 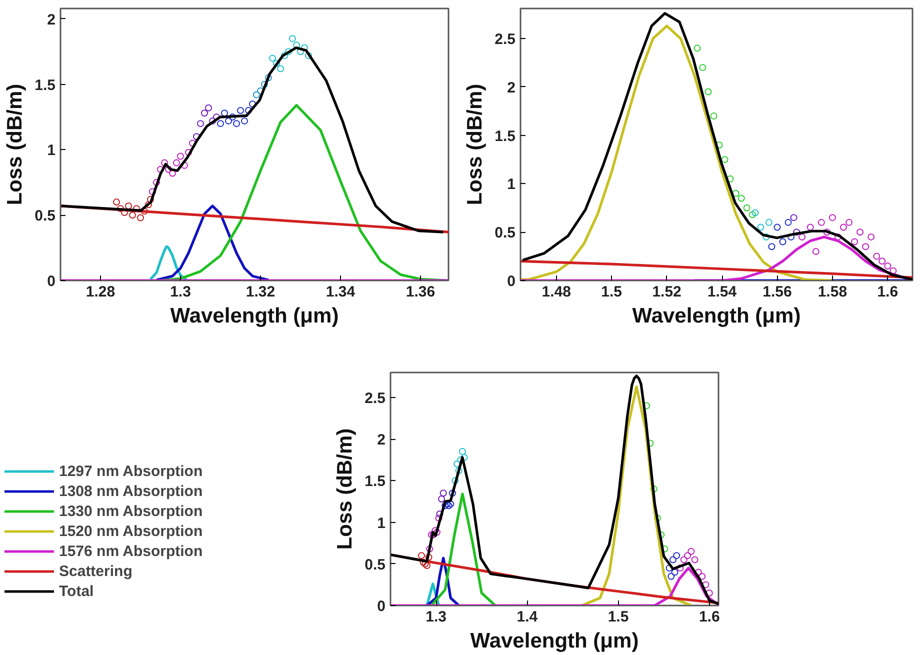 I want to click on x-tick-label: 1.48, so click(x=556, y=292).